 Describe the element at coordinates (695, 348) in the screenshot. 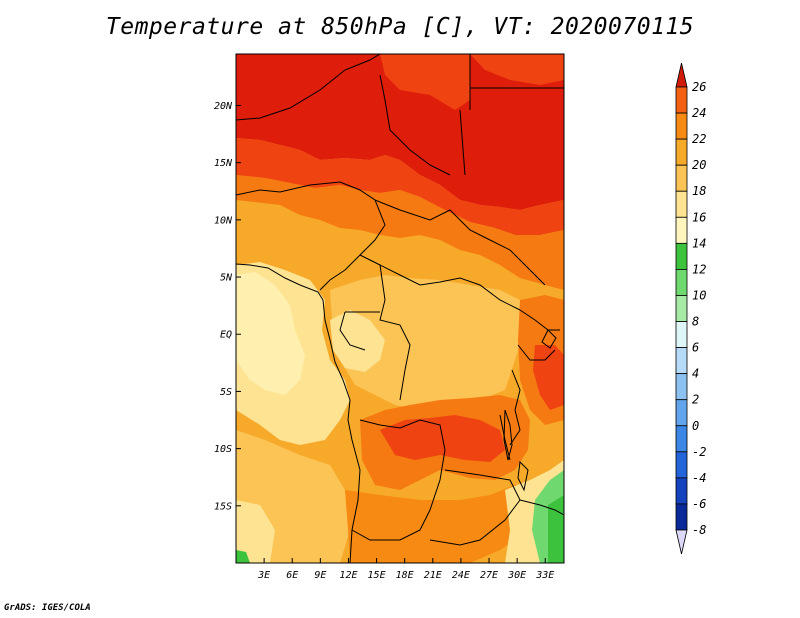

I see `colorbar-label: 6` at that location.